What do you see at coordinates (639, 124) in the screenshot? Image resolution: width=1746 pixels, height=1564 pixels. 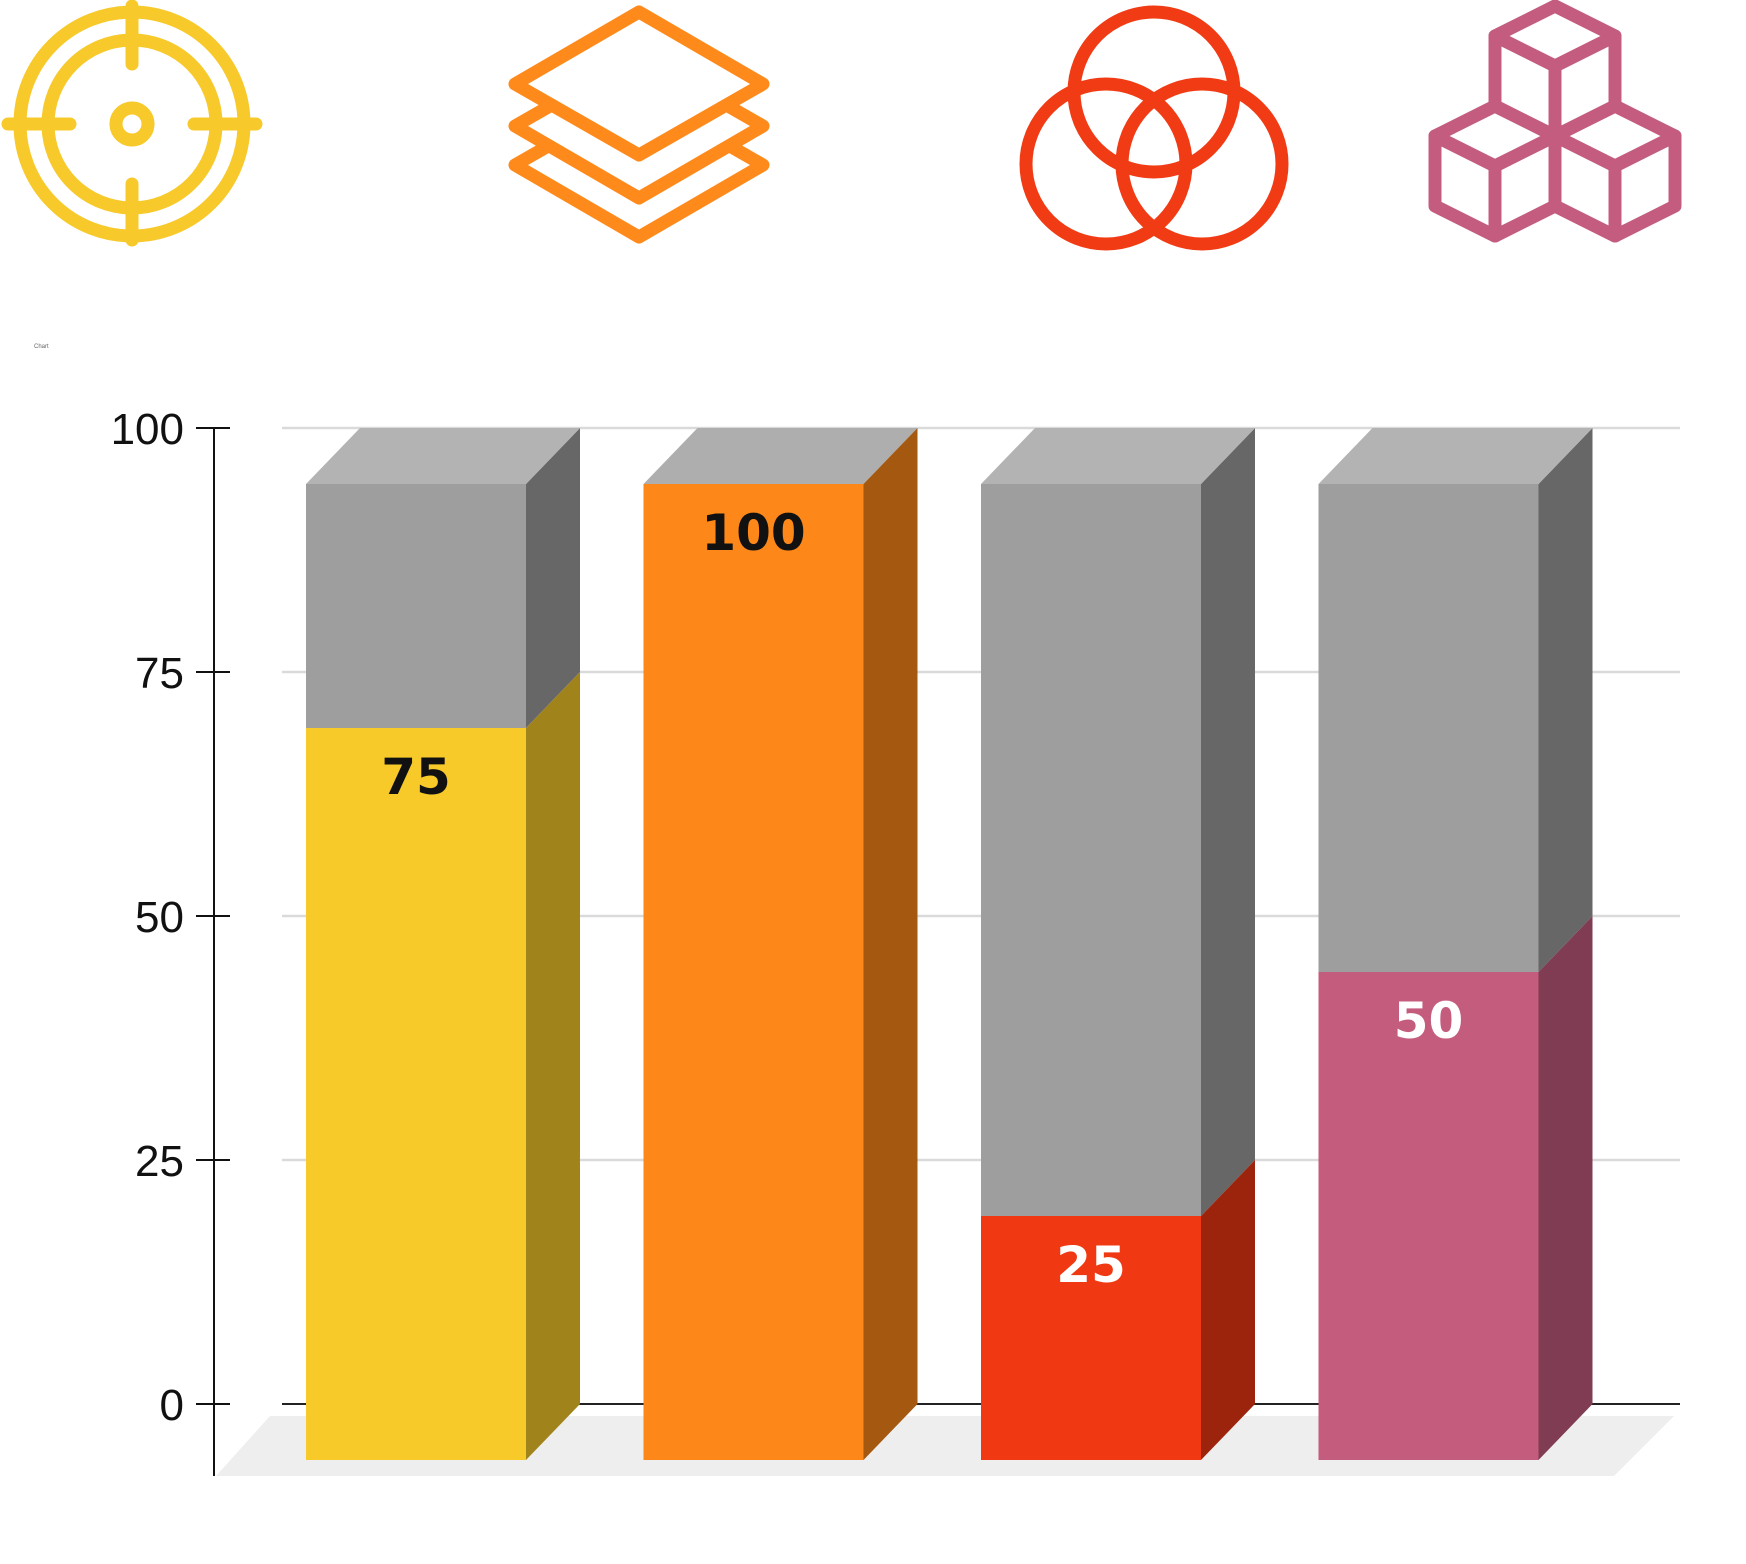 I see `stacked-layers-icon` at bounding box center [639, 124].